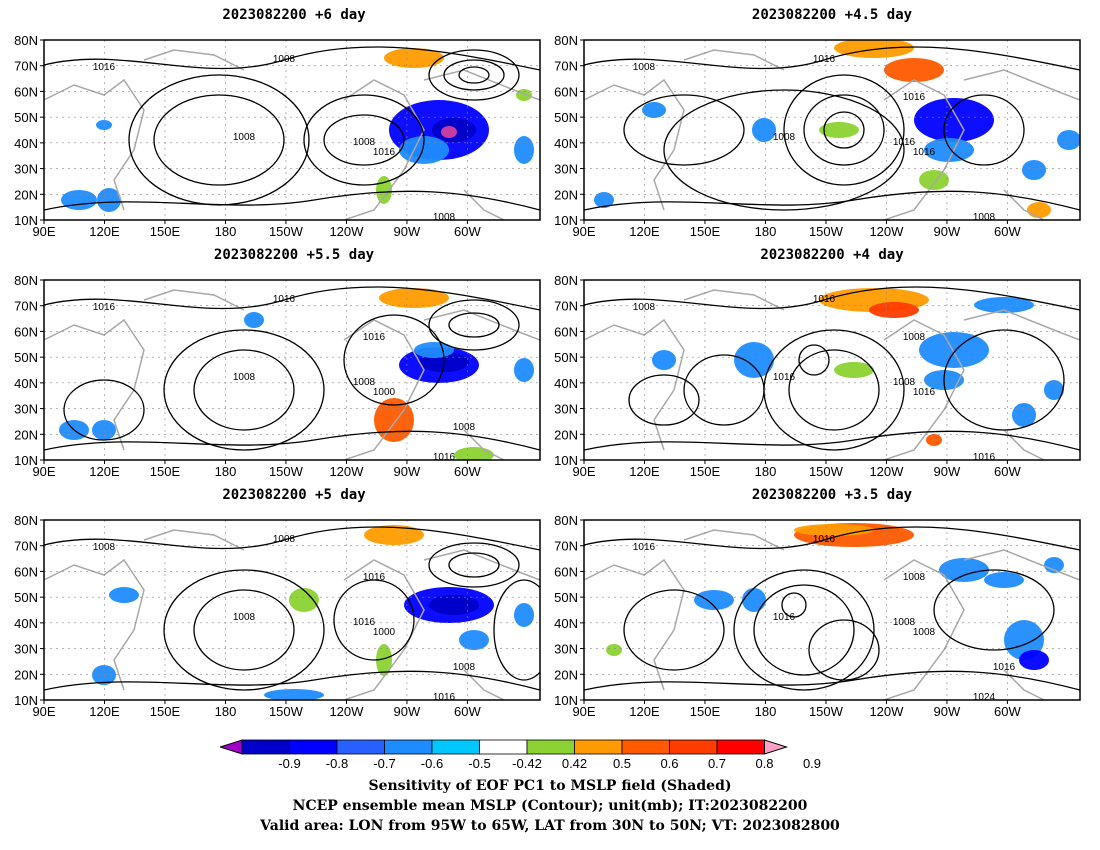 The width and height of the screenshot is (1100, 850). I want to click on colorbar-extend-max, so click(776, 747).